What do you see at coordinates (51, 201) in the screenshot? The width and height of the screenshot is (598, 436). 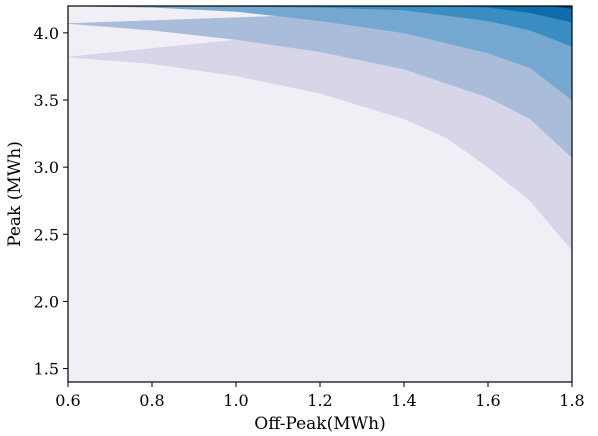 I see `y-axis: 1.5 2.0 2.5 3.0 3.5 4.0` at bounding box center [51, 201].